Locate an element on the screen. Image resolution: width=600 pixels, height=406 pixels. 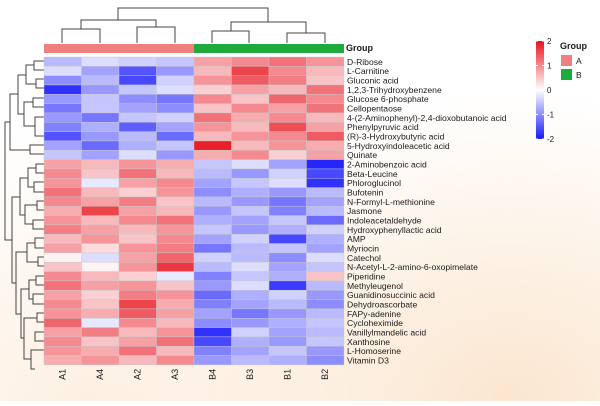
row-label: Hydroxyphenyllactic acid is located at coordinates (394, 230).